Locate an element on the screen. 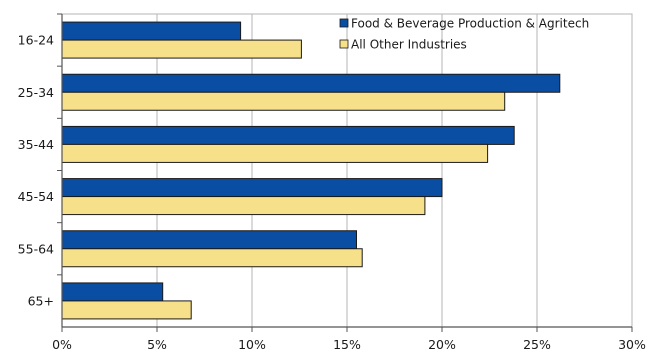 This screenshot has width=646, height=354. category-label: 25-34 is located at coordinates (36, 92).